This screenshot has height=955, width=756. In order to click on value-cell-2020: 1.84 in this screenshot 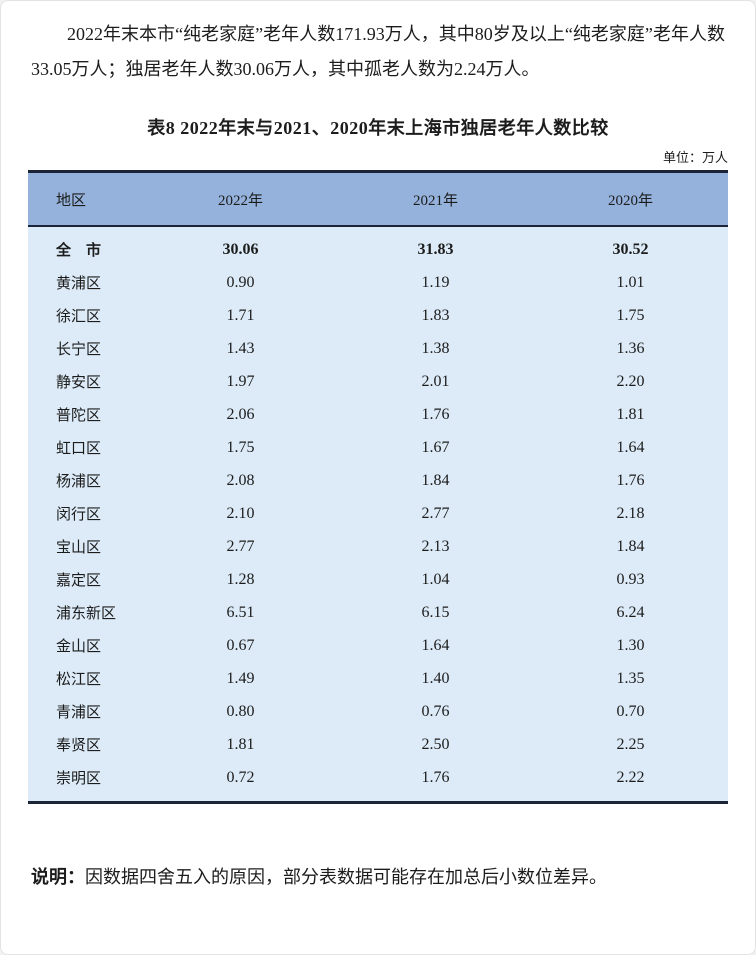, I will do `click(630, 546)`.